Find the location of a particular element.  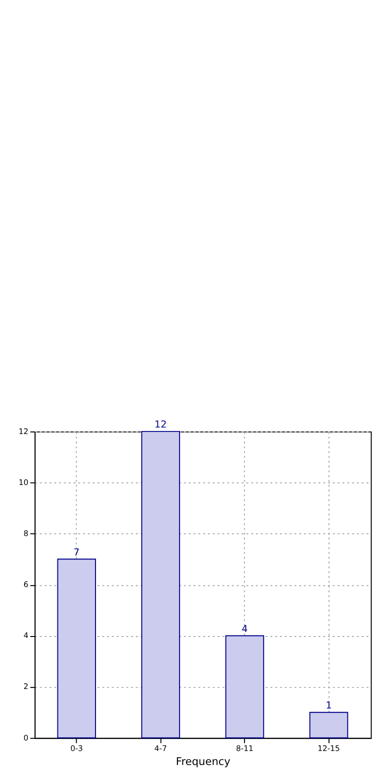

x-tick-label: 4-7 is located at coordinates (161, 748).